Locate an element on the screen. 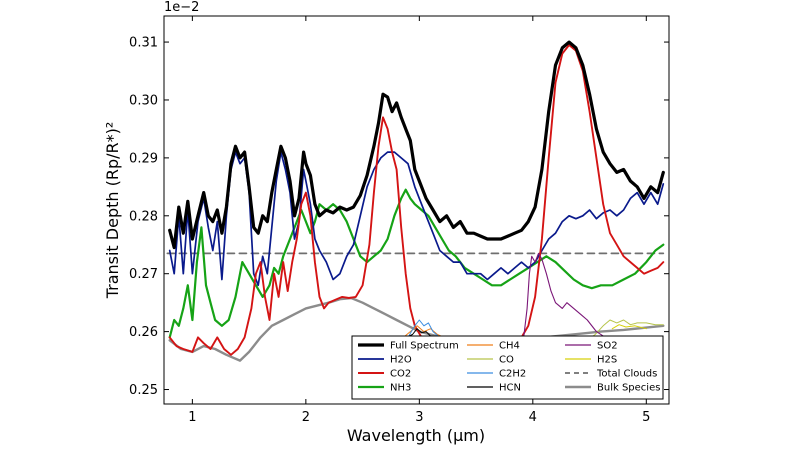  legend-label-h2o: H2O is located at coordinates (401, 360).